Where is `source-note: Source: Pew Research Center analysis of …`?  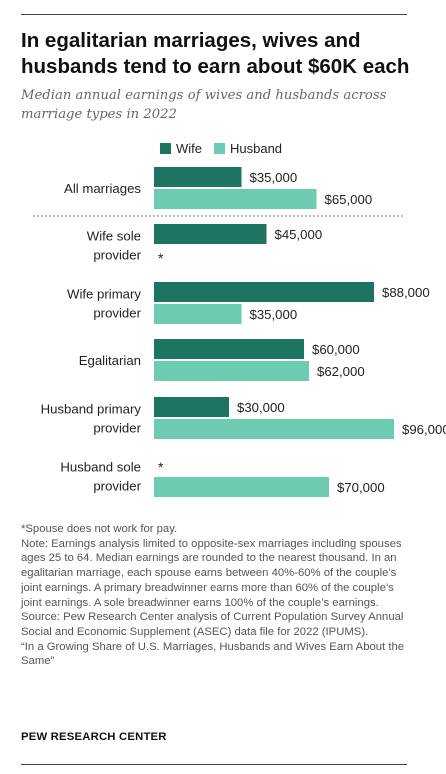
source-note: Source: Pew Research Center analysis of … is located at coordinates (212, 624).